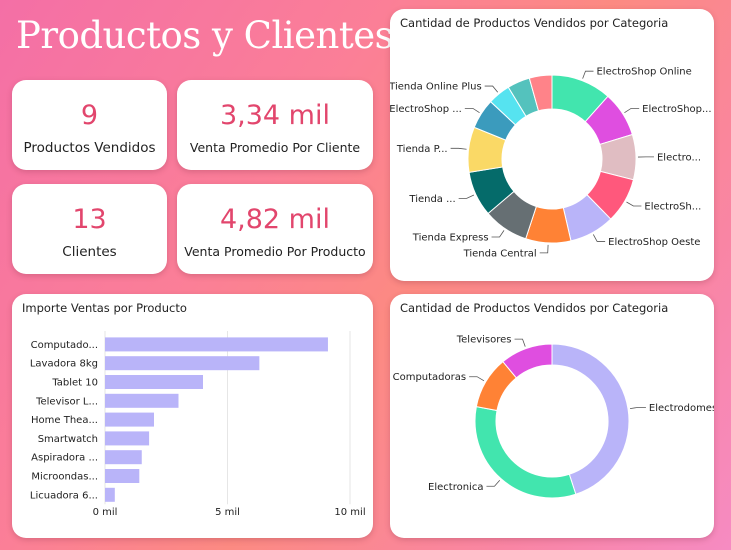 The image size is (731, 550). What do you see at coordinates (227, 512) in the screenshot?
I see `x-tick-label: 5 mil` at bounding box center [227, 512].